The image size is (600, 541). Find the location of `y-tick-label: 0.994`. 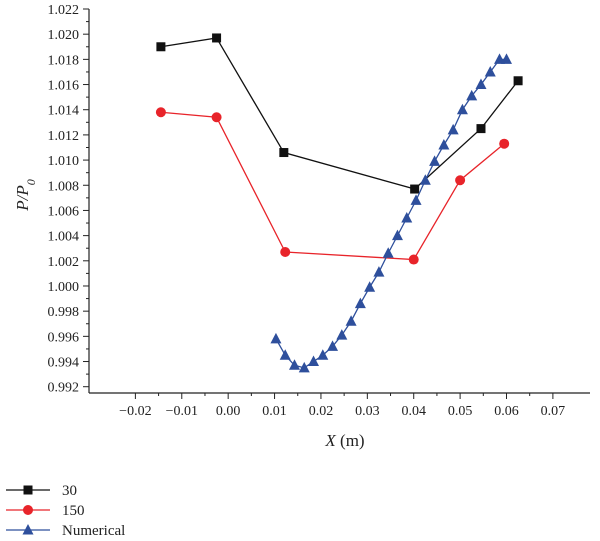

y-tick-label: 0.994 is located at coordinates (64, 363).